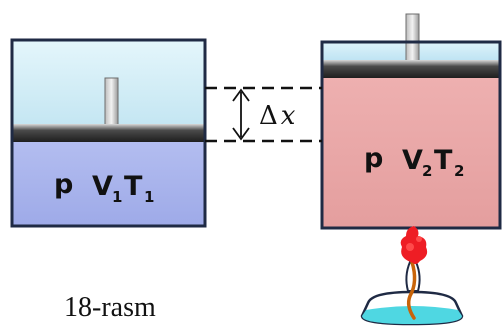 This screenshot has width=502, height=326. Describe the element at coordinates (373, 158) in the screenshot. I see `right-label-p: p` at that location.